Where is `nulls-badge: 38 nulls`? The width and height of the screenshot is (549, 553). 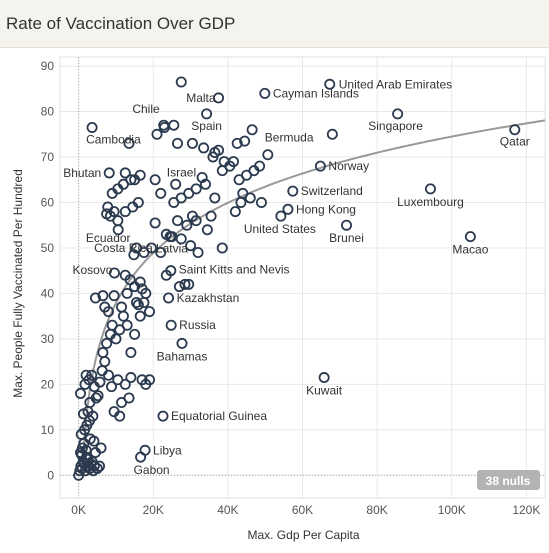 nulls-badge: 38 nulls is located at coordinates (508, 480).